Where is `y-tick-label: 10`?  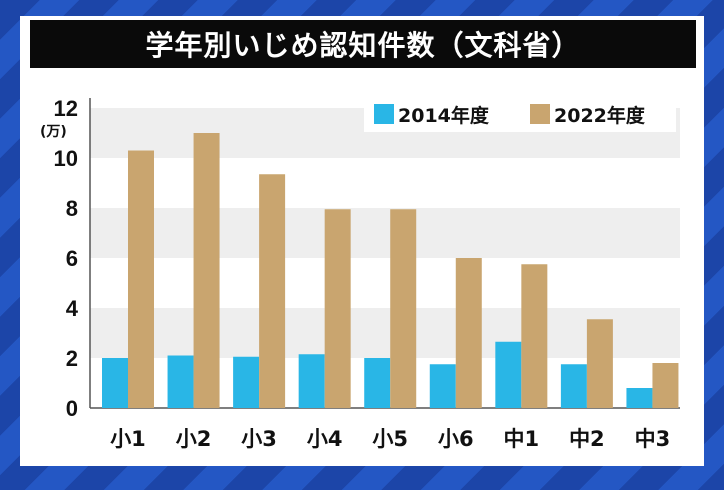
y-tick-label: 10 is located at coordinates (66, 158).